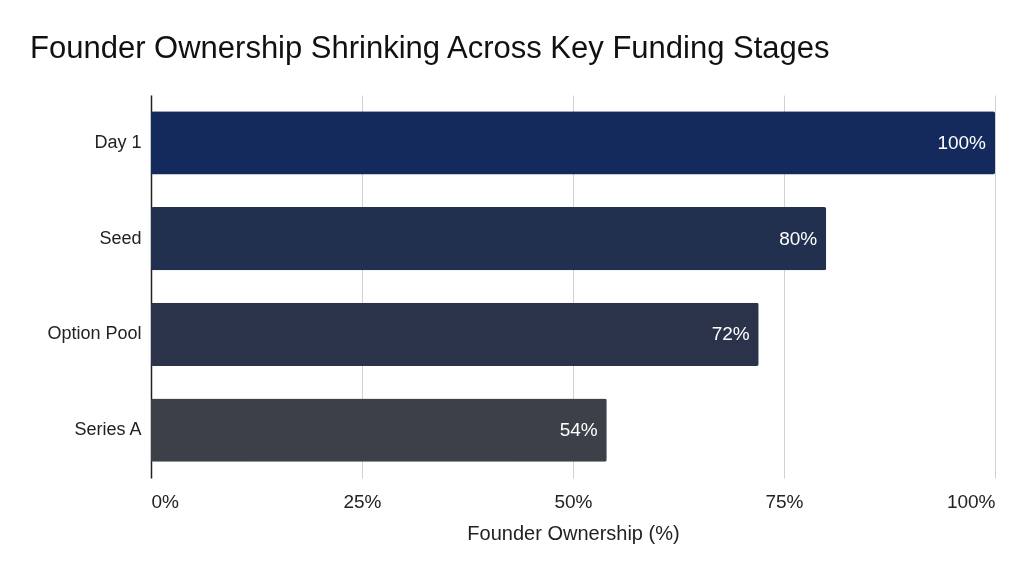  Describe the element at coordinates (94, 333) in the screenshot. I see `y-tick-label: Option Pool` at that location.